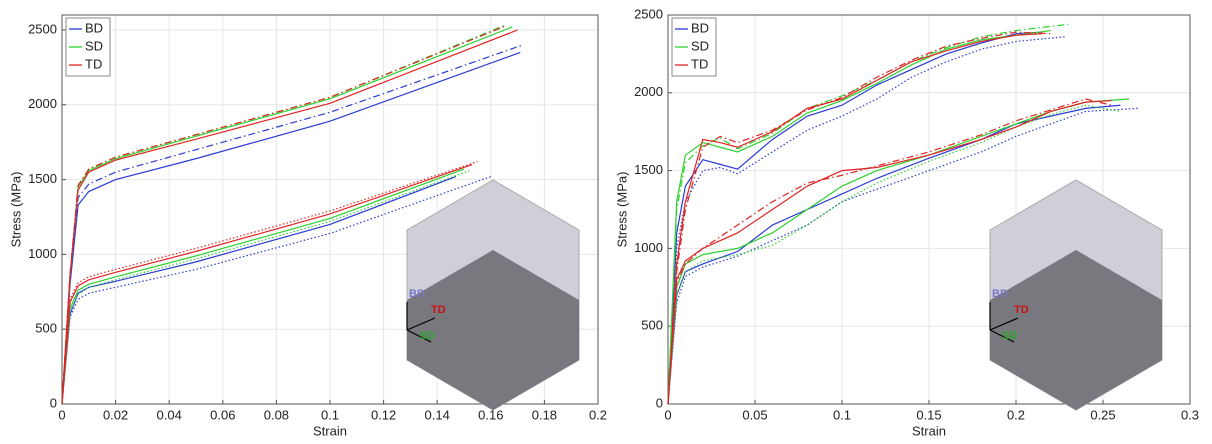 The width and height of the screenshot is (1212, 444). What do you see at coordinates (1102, 414) in the screenshot?
I see `x-tick-label: 0.25` at bounding box center [1102, 414].